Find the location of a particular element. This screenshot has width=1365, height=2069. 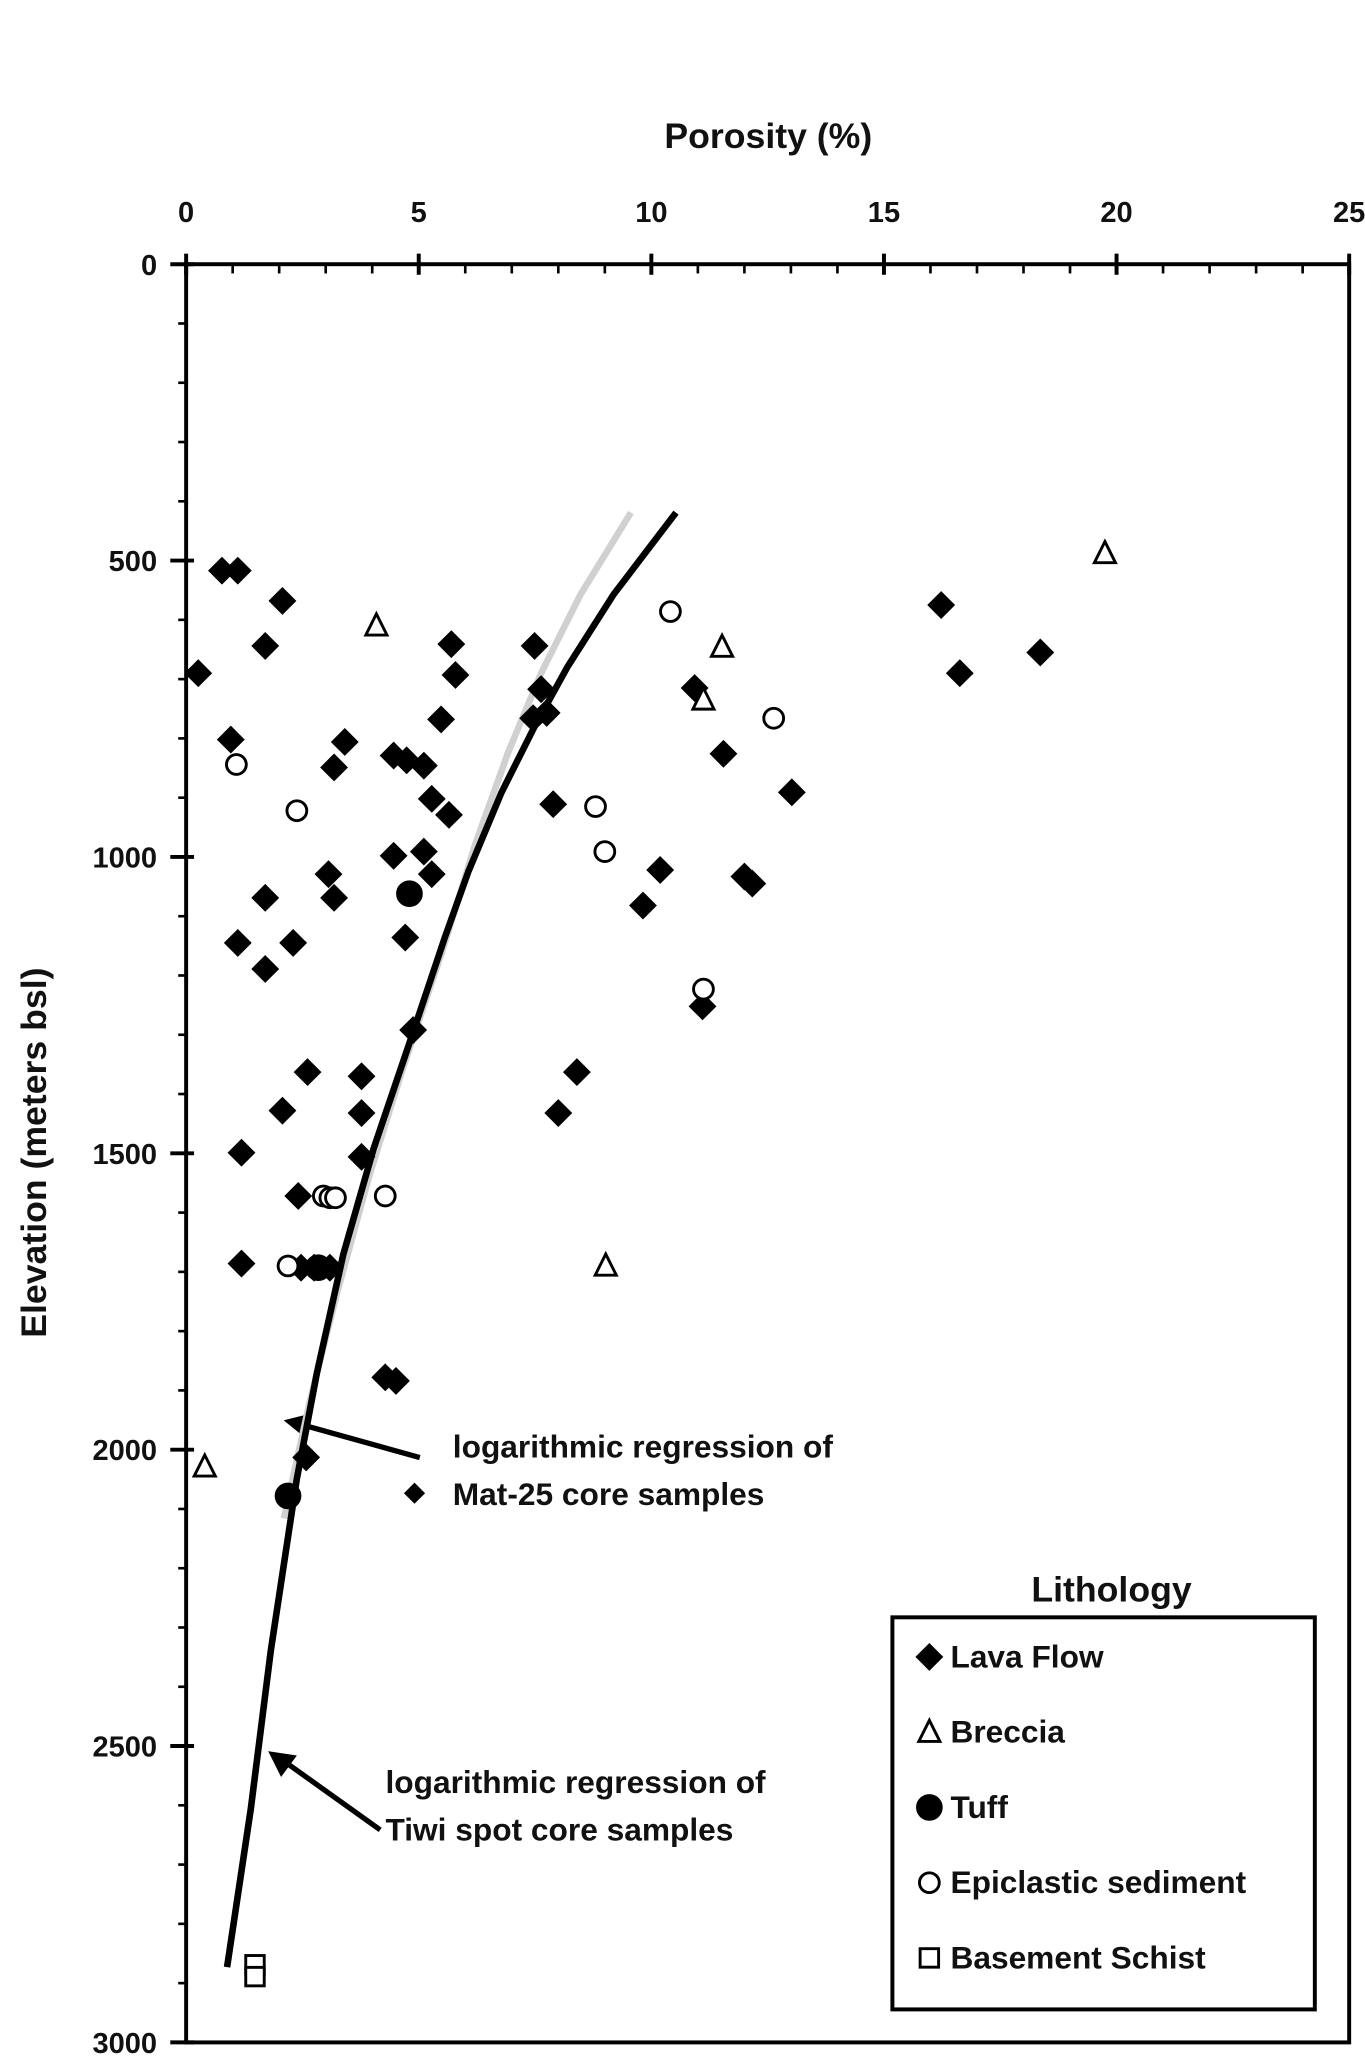

legend-label: Breccia is located at coordinates (1007, 1732).